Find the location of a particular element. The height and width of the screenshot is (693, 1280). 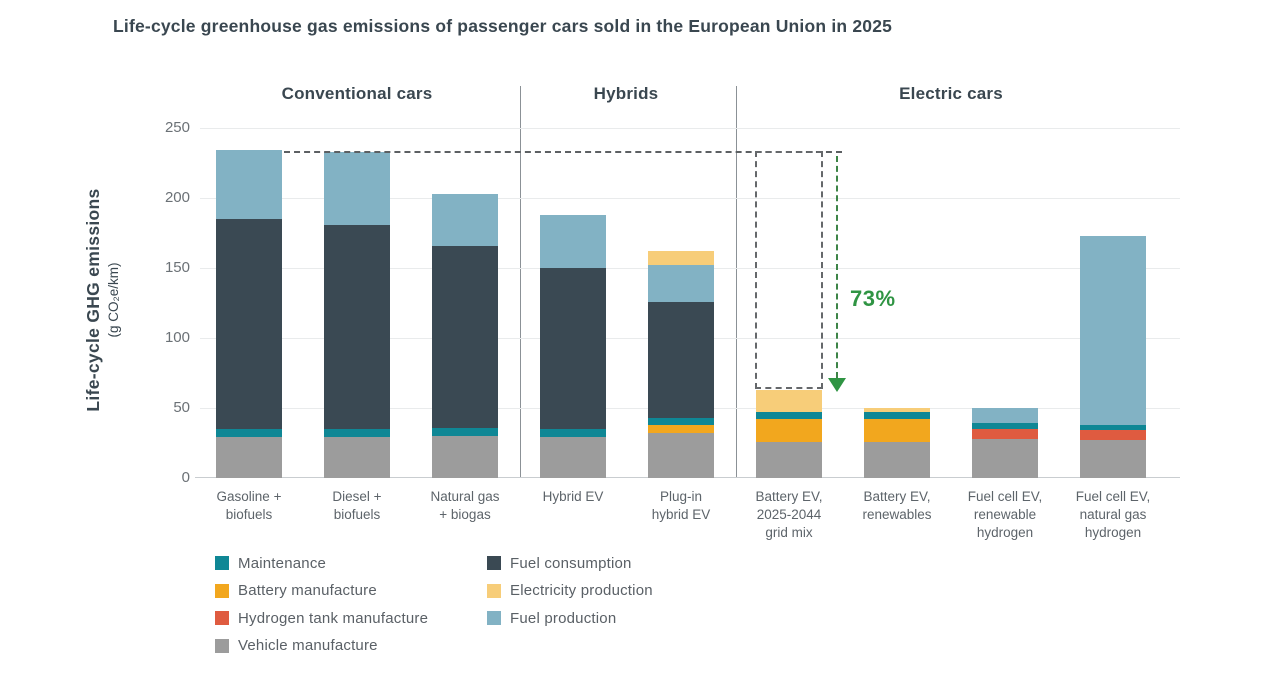

legend-item-vehicle-manufacture: Vehicle manufacture is located at coordinates (296, 646).